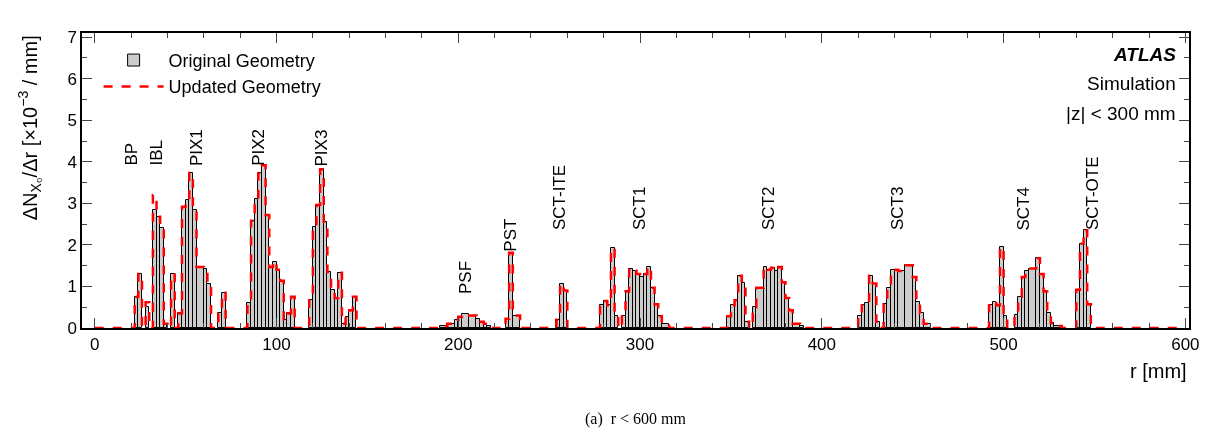  What do you see at coordinates (72, 204) in the screenshot?
I see `y-tick-label: 3` at bounding box center [72, 204].